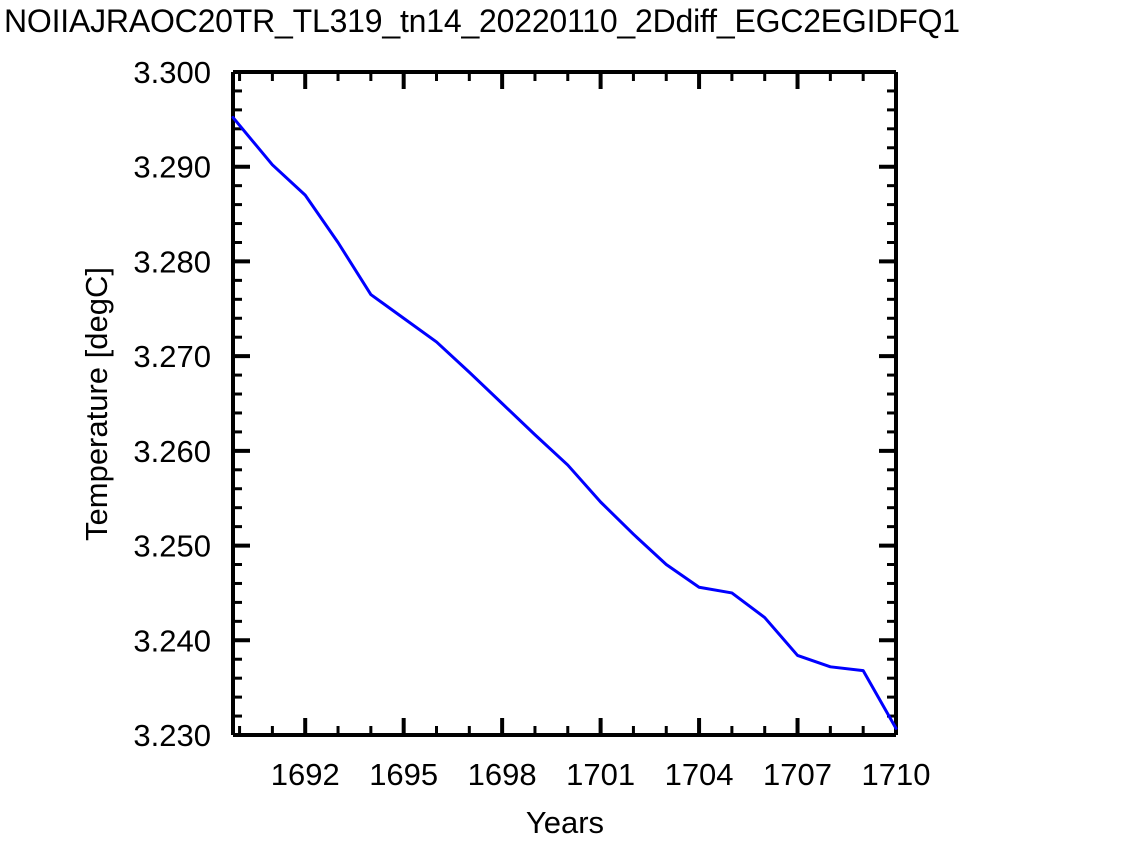  What do you see at coordinates (96, 404) in the screenshot?
I see `y-axis-title: Temperature [degC]` at bounding box center [96, 404].